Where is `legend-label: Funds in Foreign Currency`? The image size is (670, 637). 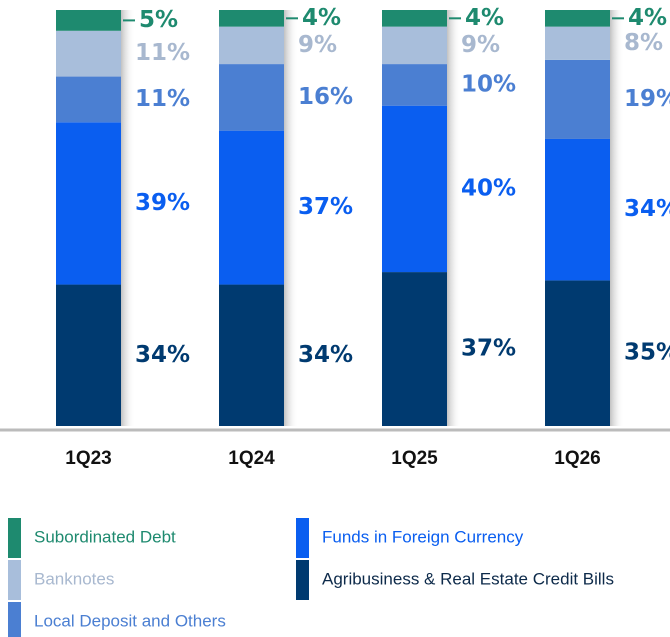 legend-label: Funds in Foreign Currency is located at coordinates (423, 536).